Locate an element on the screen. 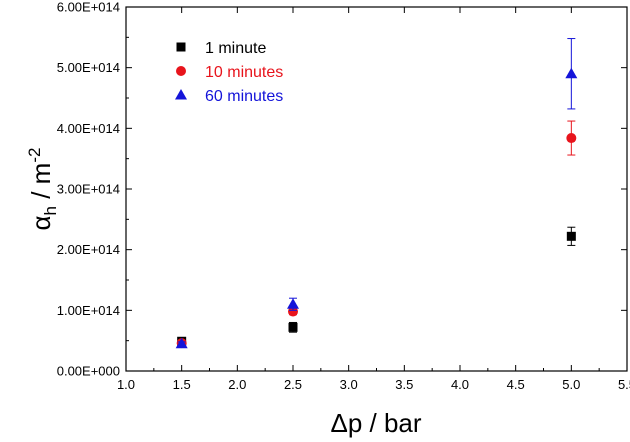 The image size is (630, 442). y-tick-label: 6.00E+014 is located at coordinates (88, 7).